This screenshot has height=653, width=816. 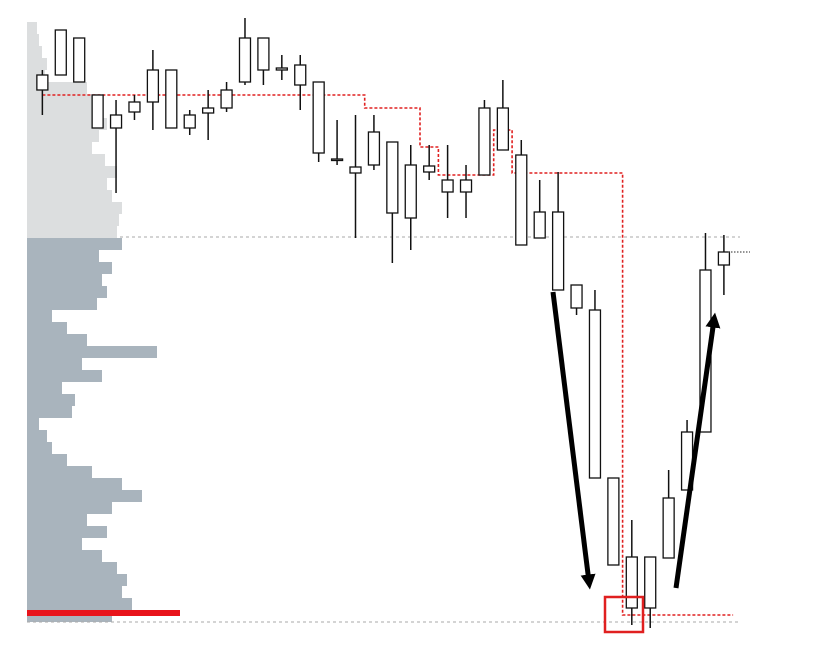 I want to click on profile-highlight, so click(x=103, y=613).